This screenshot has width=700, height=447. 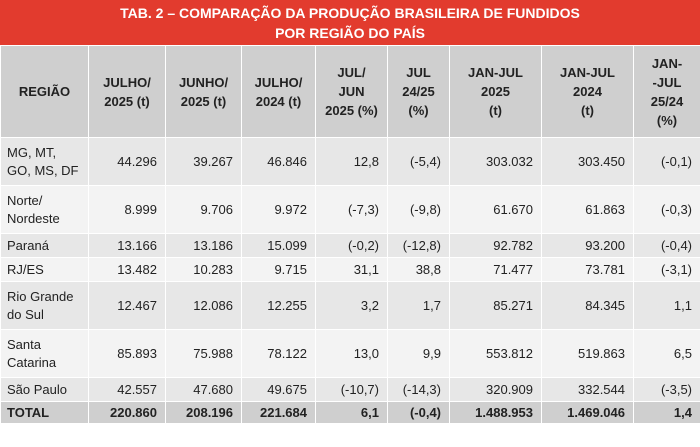 What do you see at coordinates (44, 412) in the screenshot?
I see `total-label: TOTAL` at bounding box center [44, 412].